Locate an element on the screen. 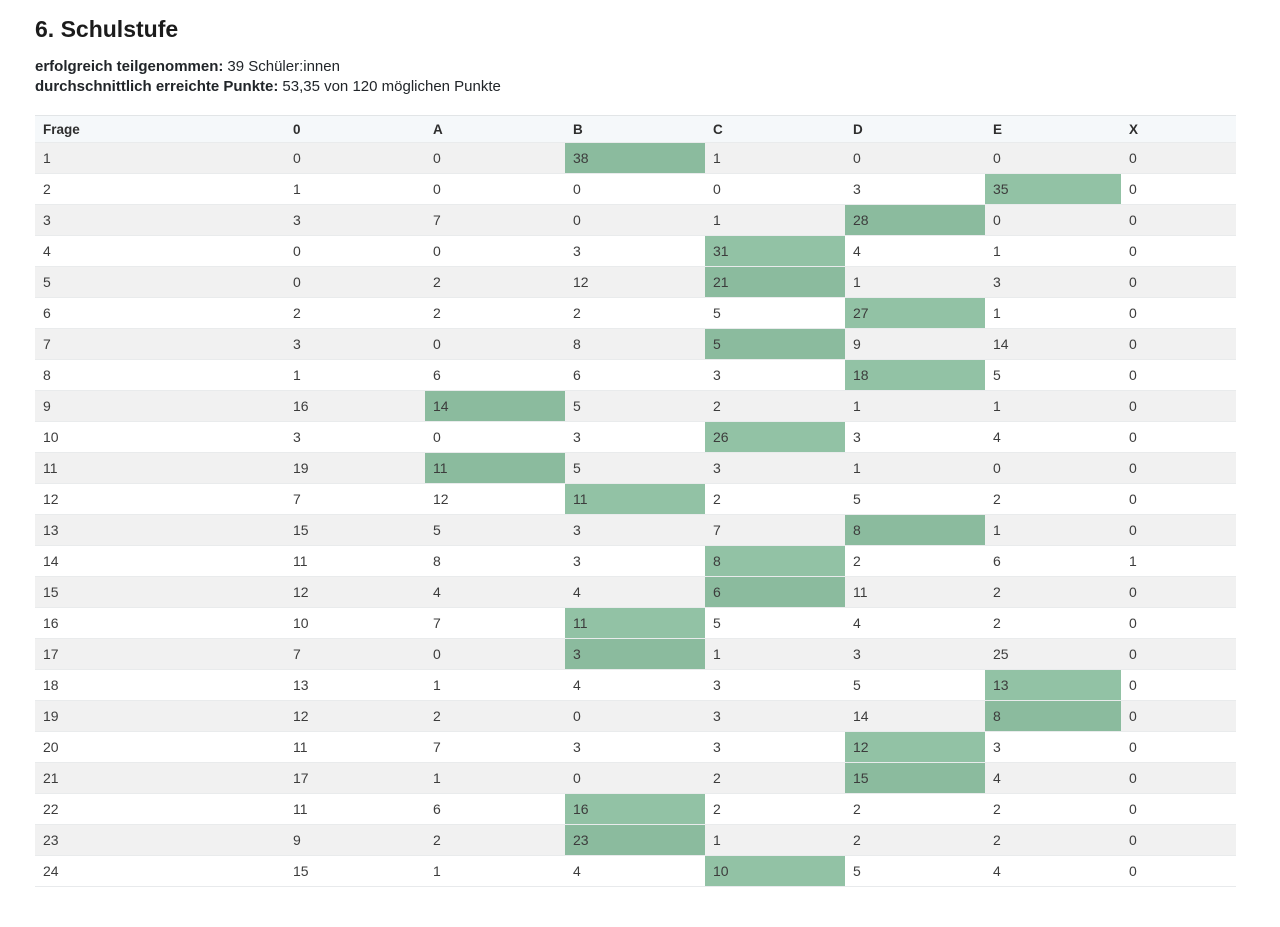 The height and width of the screenshot is (927, 1280). question-number-cell: 11 is located at coordinates (160, 468).